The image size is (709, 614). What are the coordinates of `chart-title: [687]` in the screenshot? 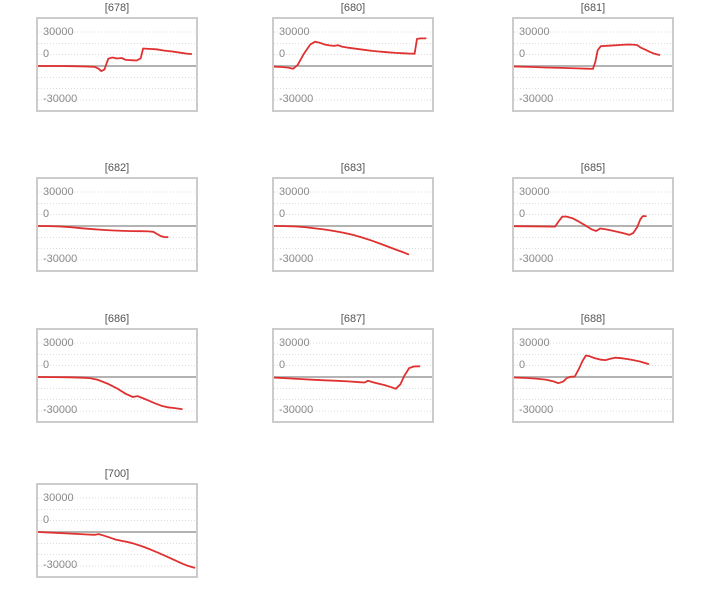 It's located at (353, 319).